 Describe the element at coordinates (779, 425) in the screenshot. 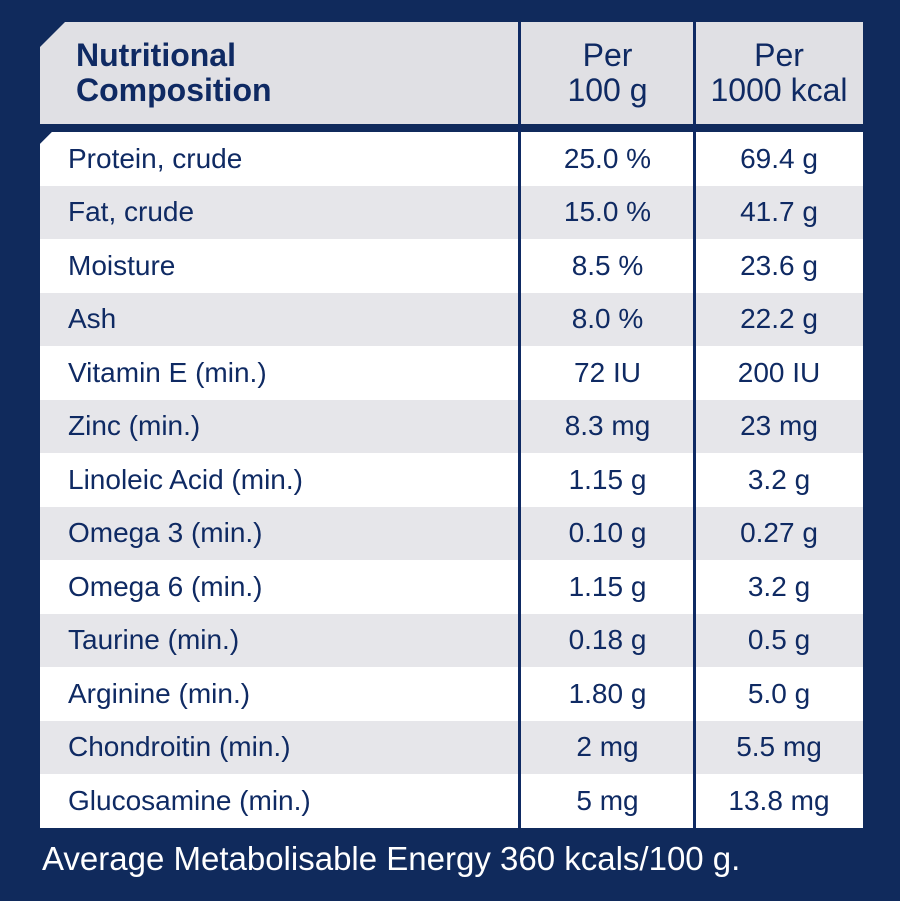

I see `value-per-1000kcal: 23 mg` at that location.